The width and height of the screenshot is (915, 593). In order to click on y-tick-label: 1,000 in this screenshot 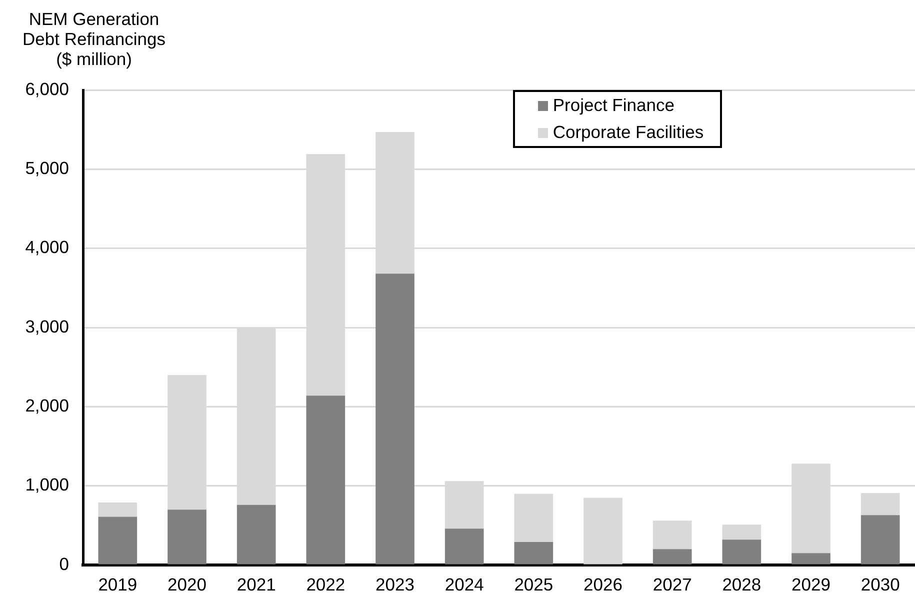, I will do `click(47, 484)`.